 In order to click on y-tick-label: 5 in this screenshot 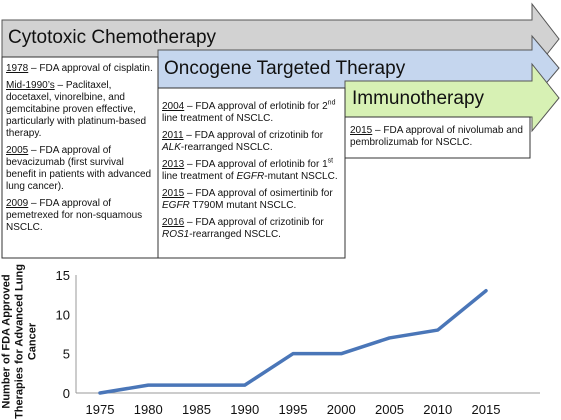, I will do `click(66, 354)`.